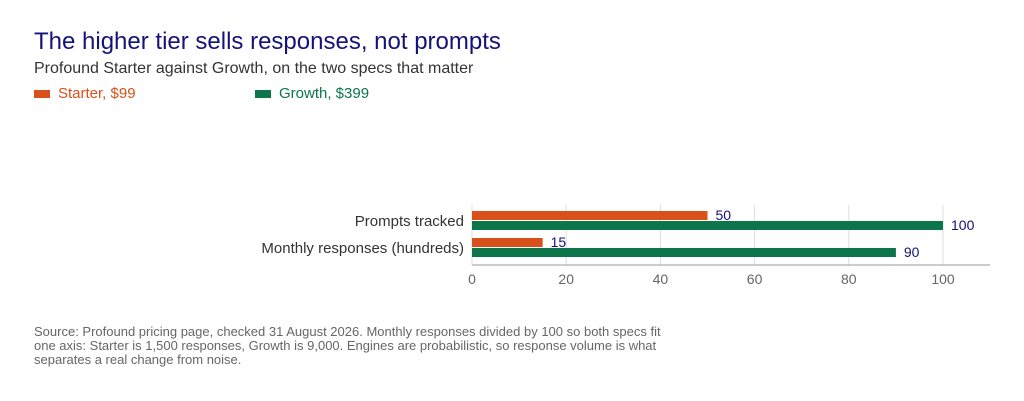  Describe the element at coordinates (97, 93) in the screenshot. I see `legend-label-starter: Starter, $99` at that location.